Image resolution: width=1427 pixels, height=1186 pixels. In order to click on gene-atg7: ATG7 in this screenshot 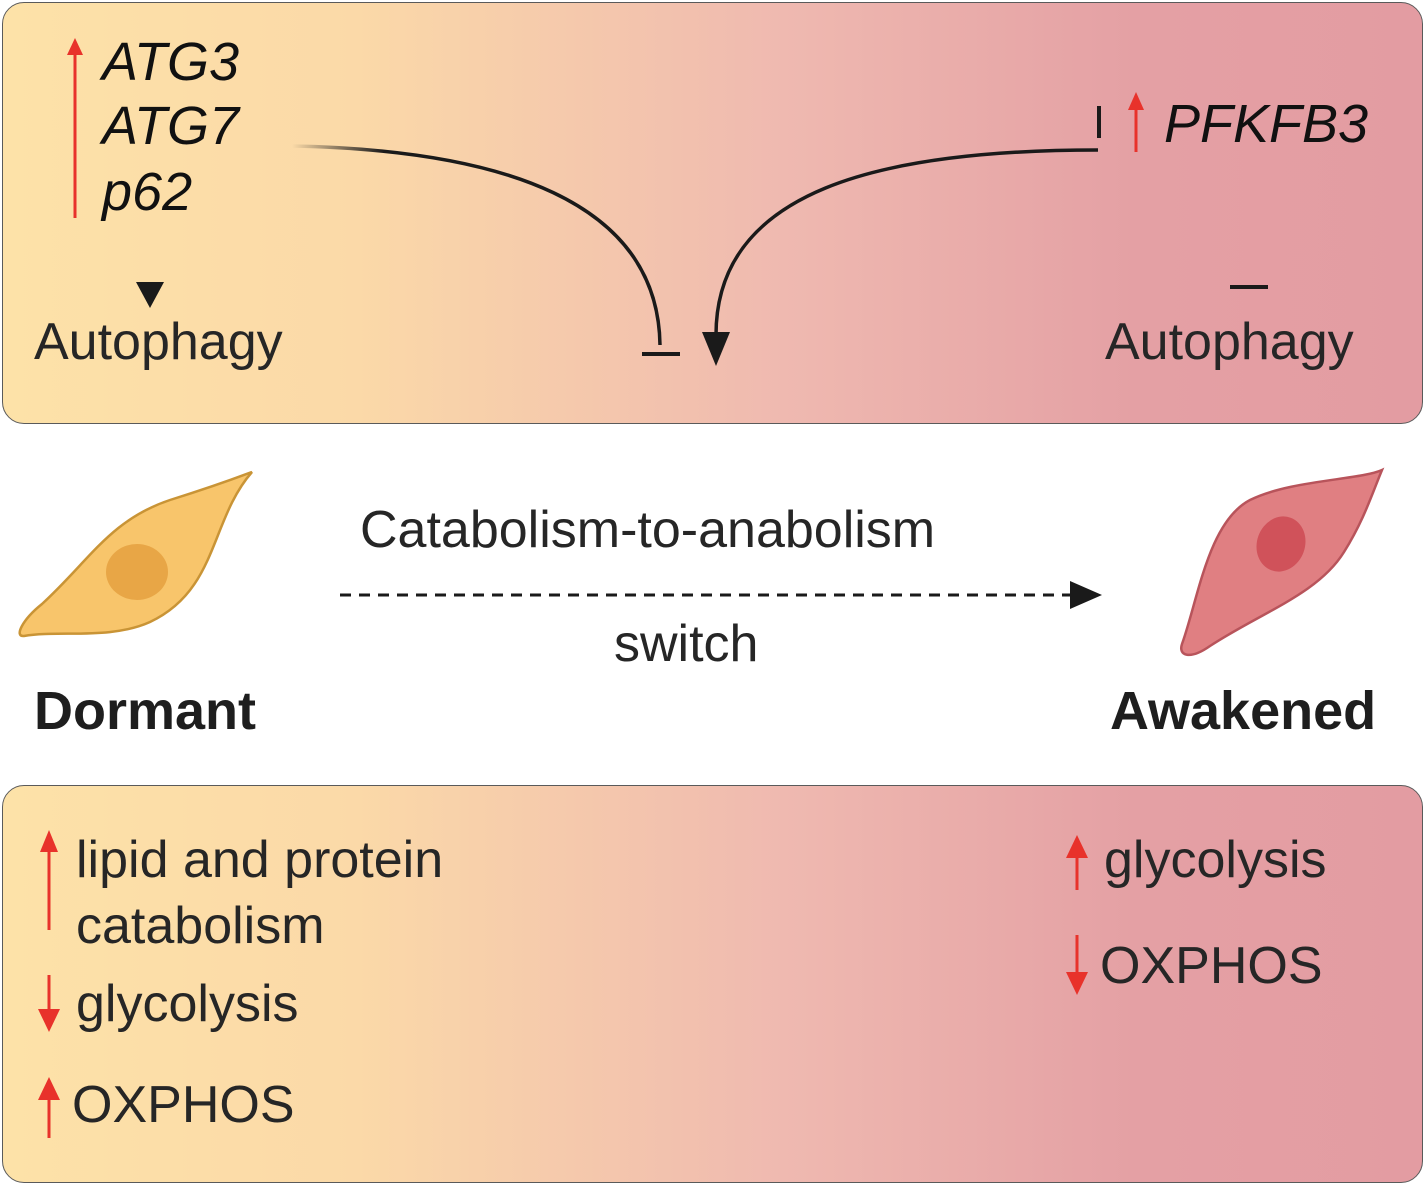, I will do `click(171, 126)`.